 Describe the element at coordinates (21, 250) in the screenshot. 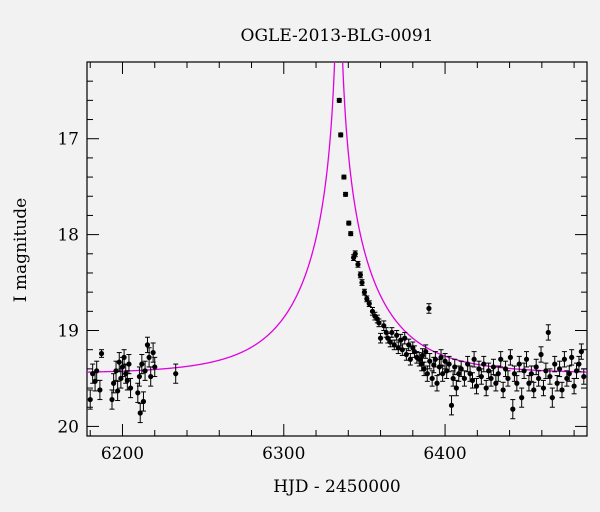

I see `y-axis-title: I magnitude` at that location.